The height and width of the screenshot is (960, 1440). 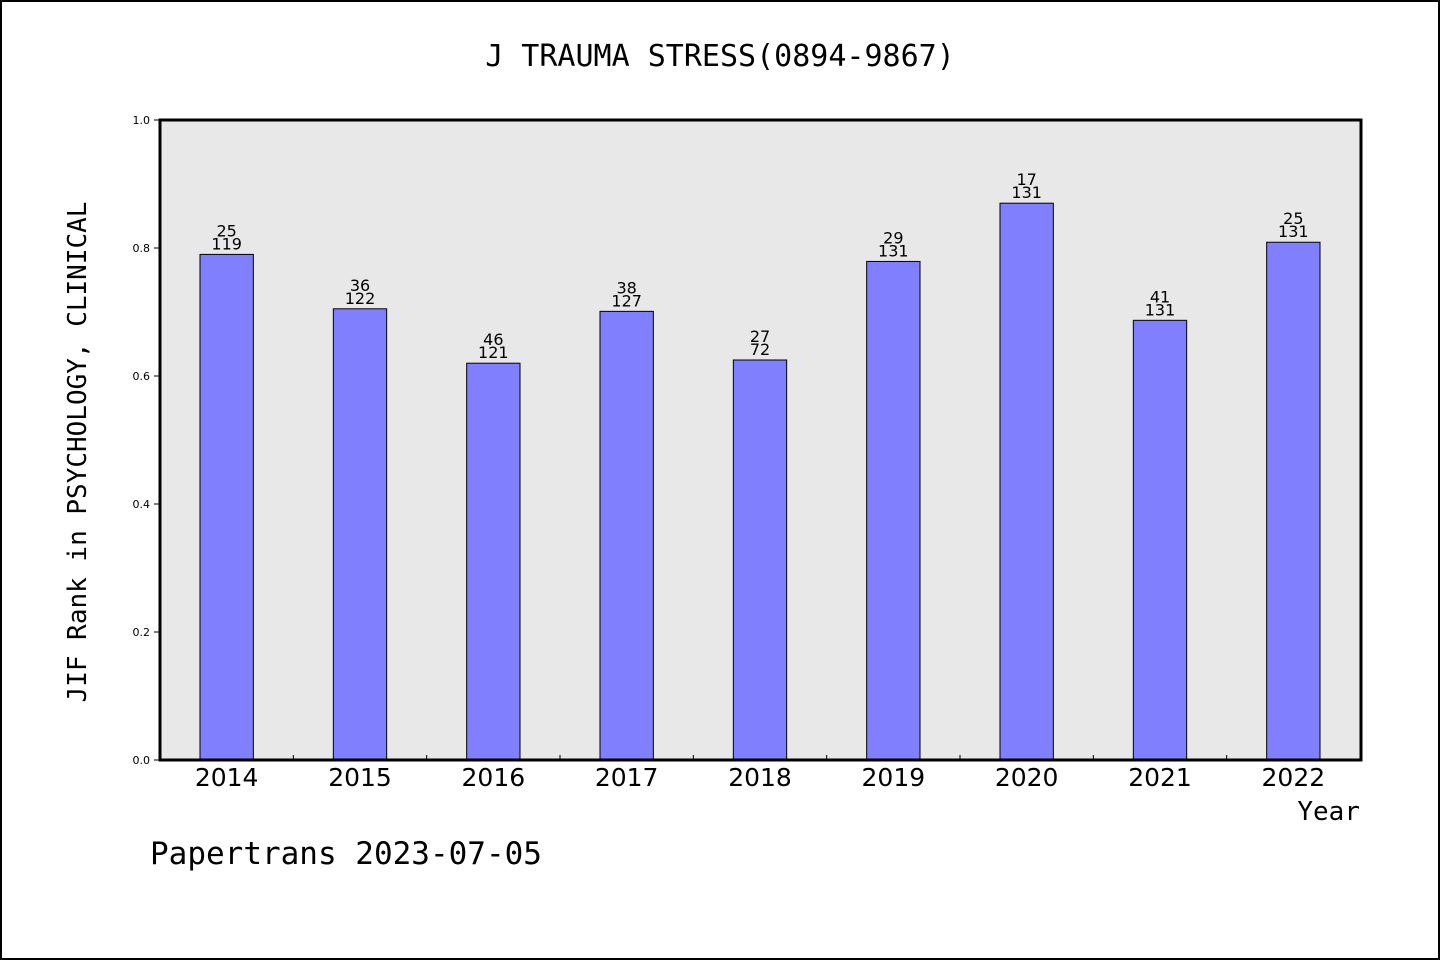 I want to click on bar-2015, so click(x=360, y=534).